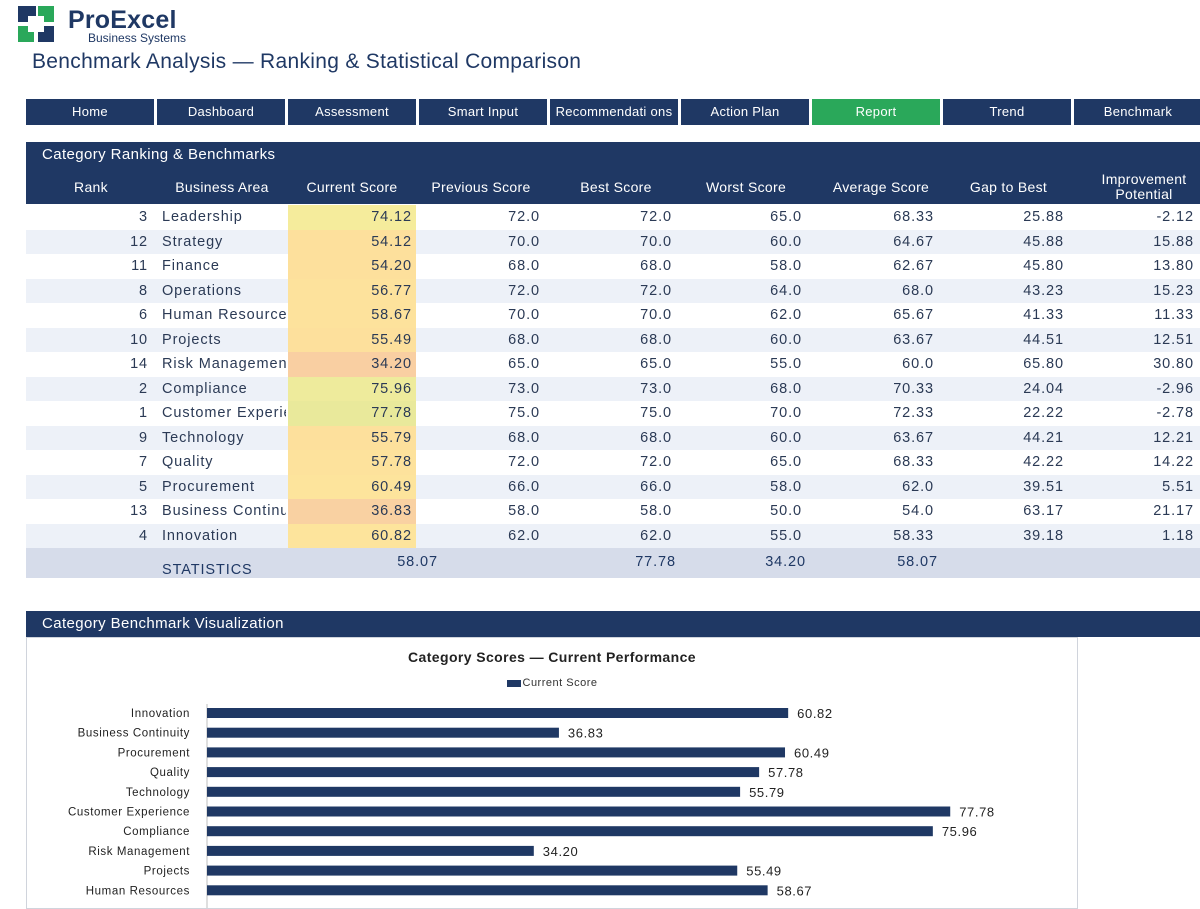 This screenshot has height=909, width=1200. I want to click on column-header-gap-to-best: Gap to Best, so click(1008, 186).